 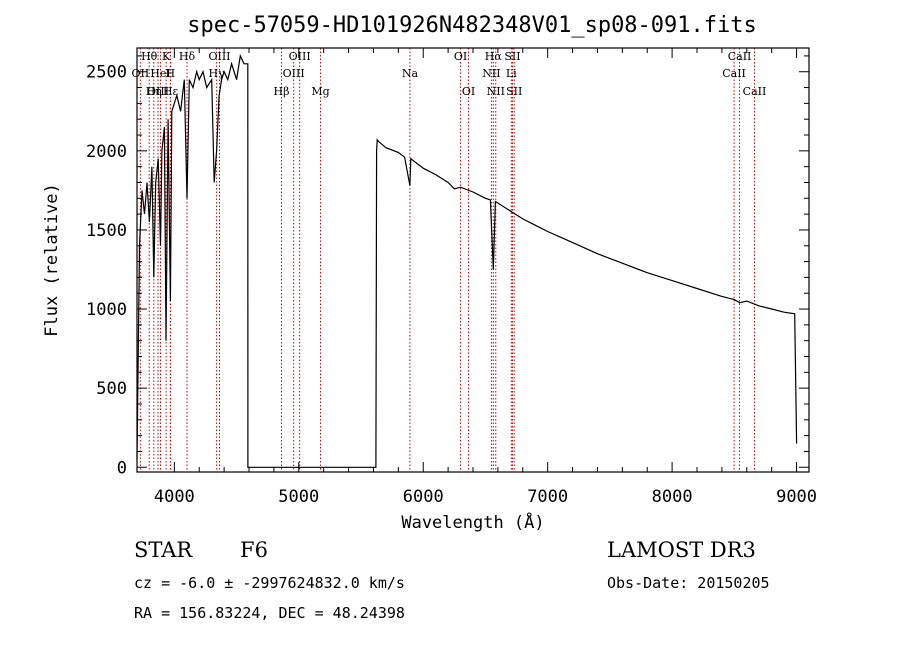 What do you see at coordinates (171, 73) in the screenshot?
I see `line-label: H` at bounding box center [171, 73].